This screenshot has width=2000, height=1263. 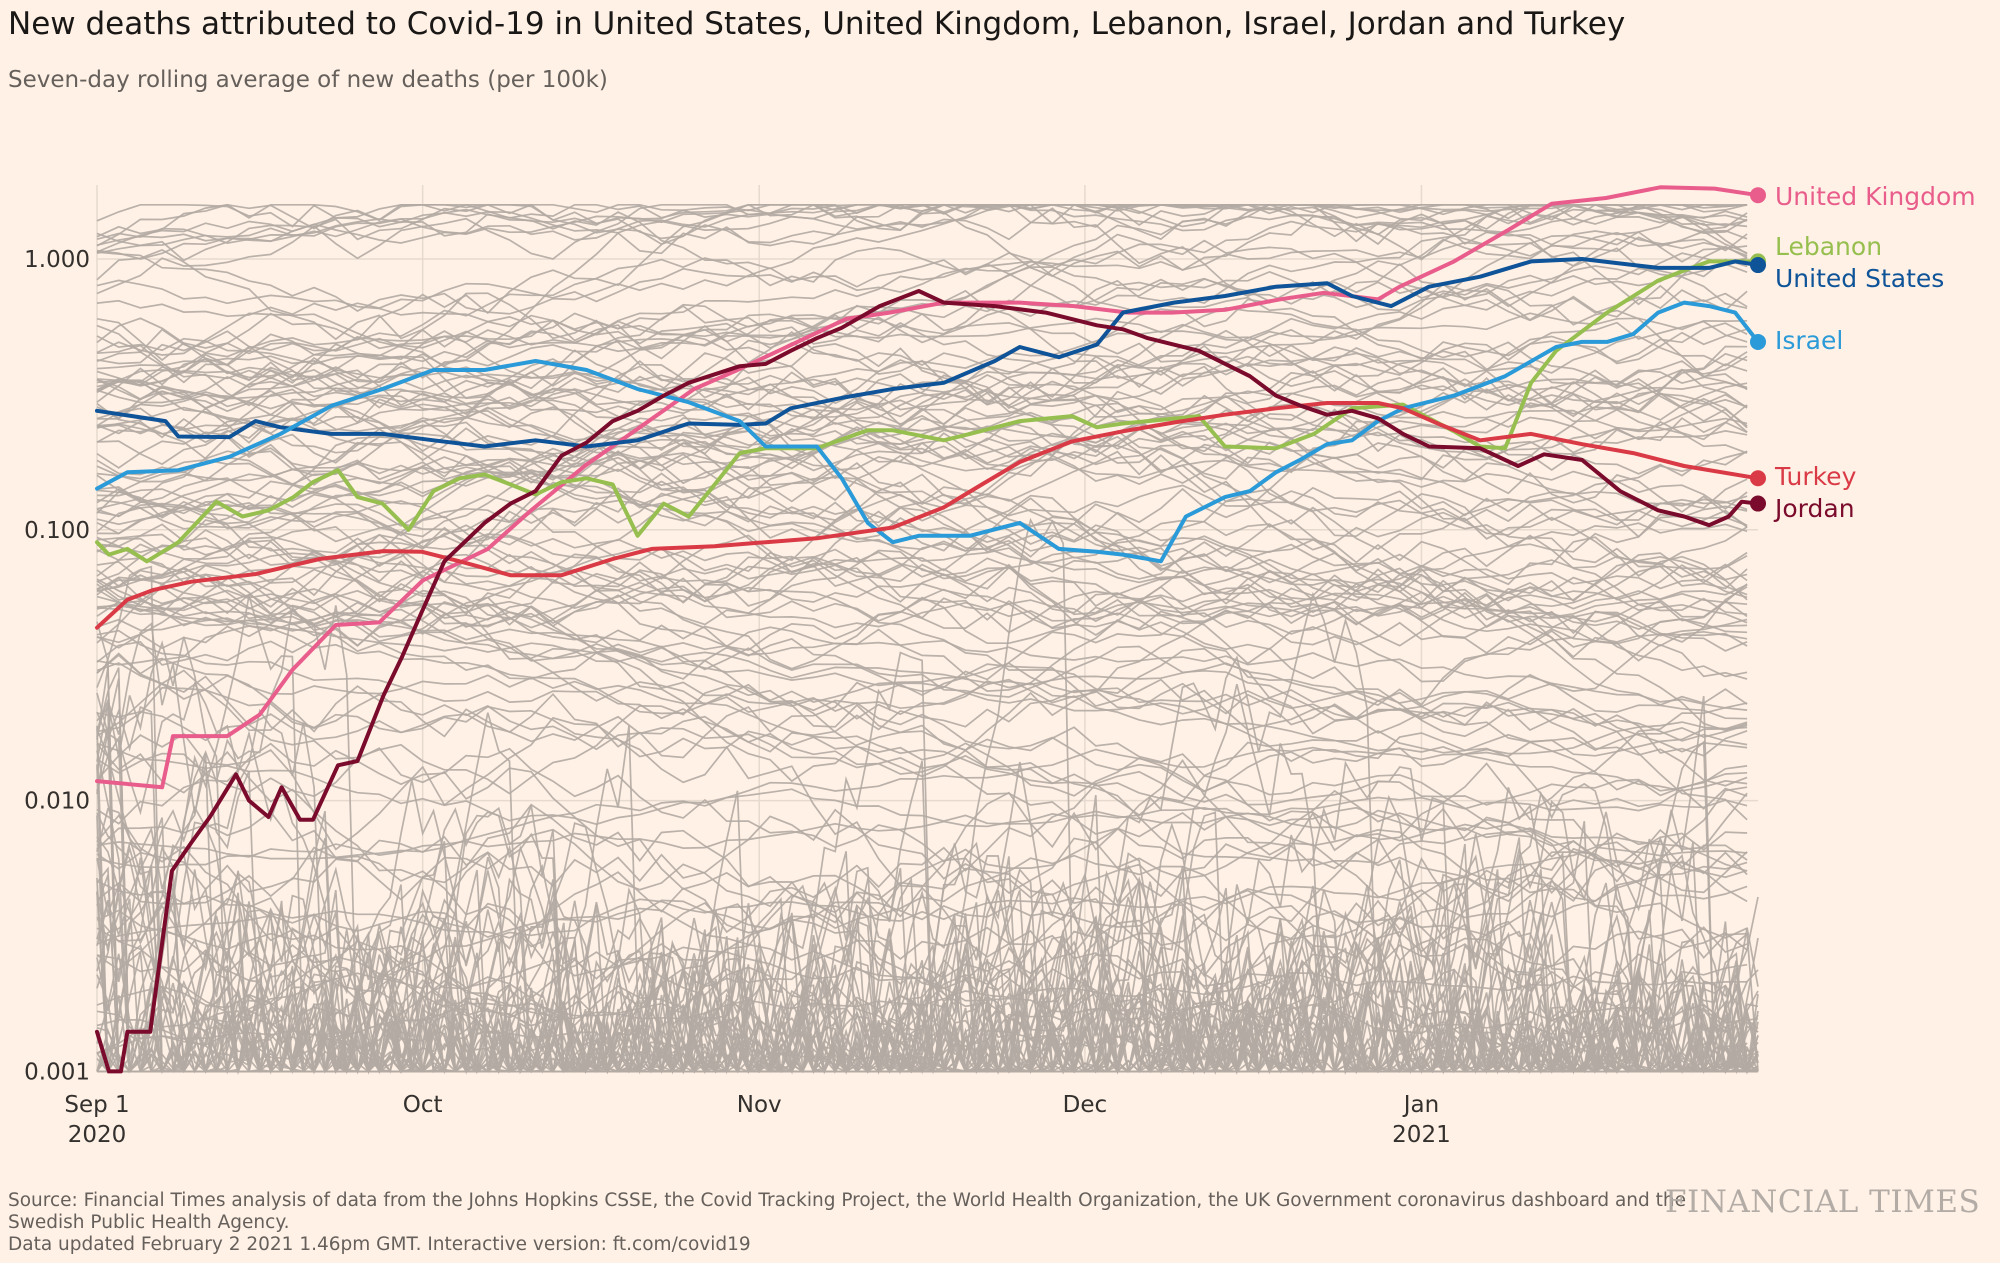 What do you see at coordinates (1758, 478) in the screenshot?
I see `series-end-marker-turkey` at bounding box center [1758, 478].